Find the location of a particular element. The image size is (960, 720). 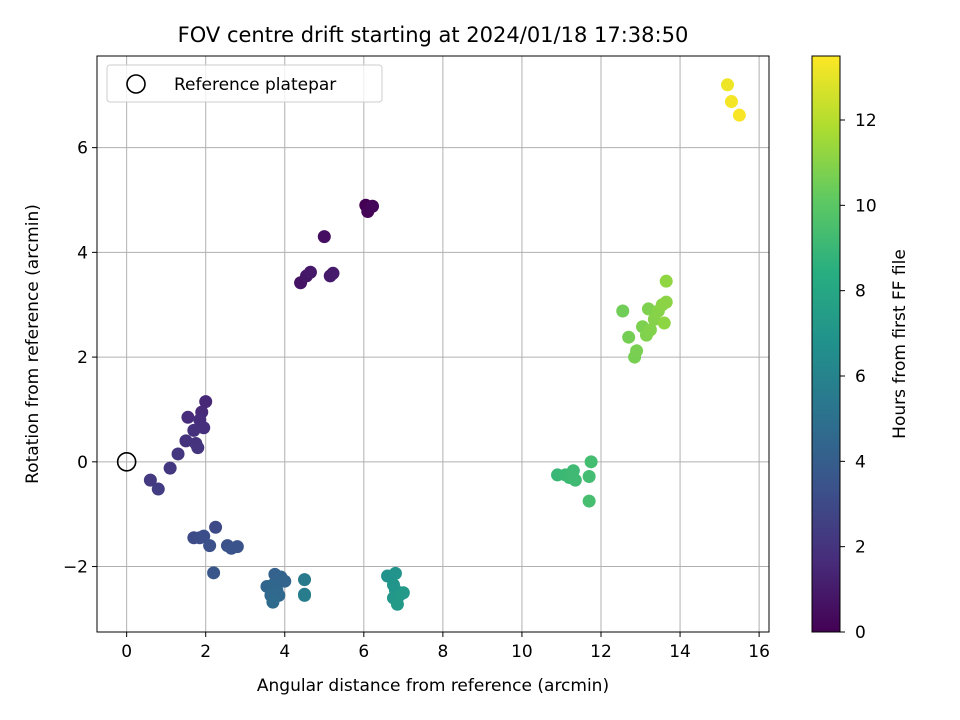

colorbar-tick-label: 4 is located at coordinates (860, 462).